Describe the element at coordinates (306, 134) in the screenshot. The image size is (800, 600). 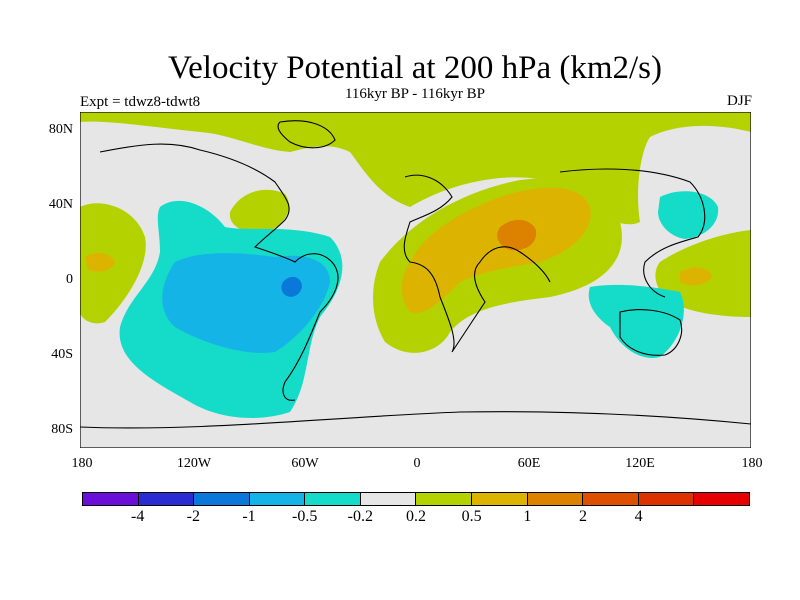
I see `greenland-coastline` at that location.